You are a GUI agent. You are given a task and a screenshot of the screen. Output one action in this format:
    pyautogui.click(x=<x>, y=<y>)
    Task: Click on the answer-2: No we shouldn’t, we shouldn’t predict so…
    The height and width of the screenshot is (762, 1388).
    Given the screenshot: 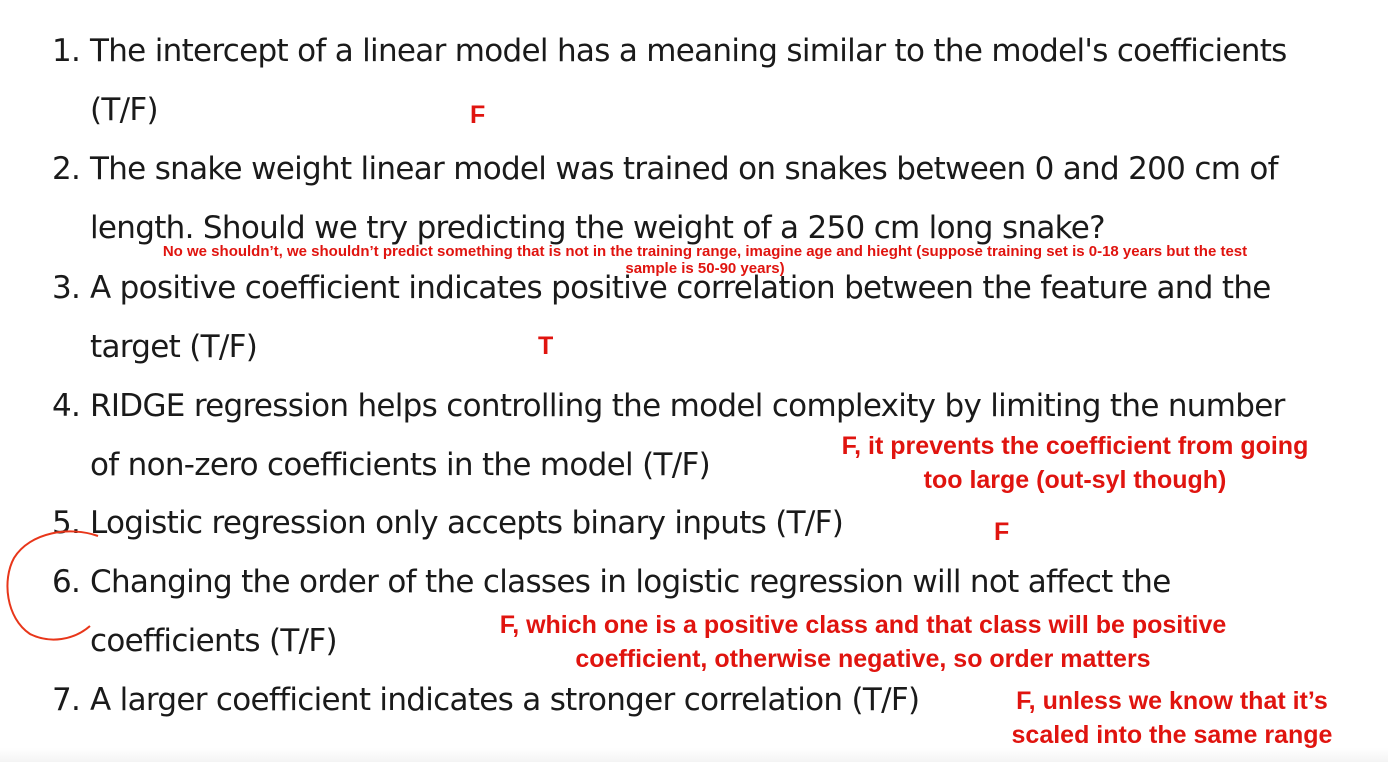 What is the action you would take?
    pyautogui.click(x=705, y=260)
    